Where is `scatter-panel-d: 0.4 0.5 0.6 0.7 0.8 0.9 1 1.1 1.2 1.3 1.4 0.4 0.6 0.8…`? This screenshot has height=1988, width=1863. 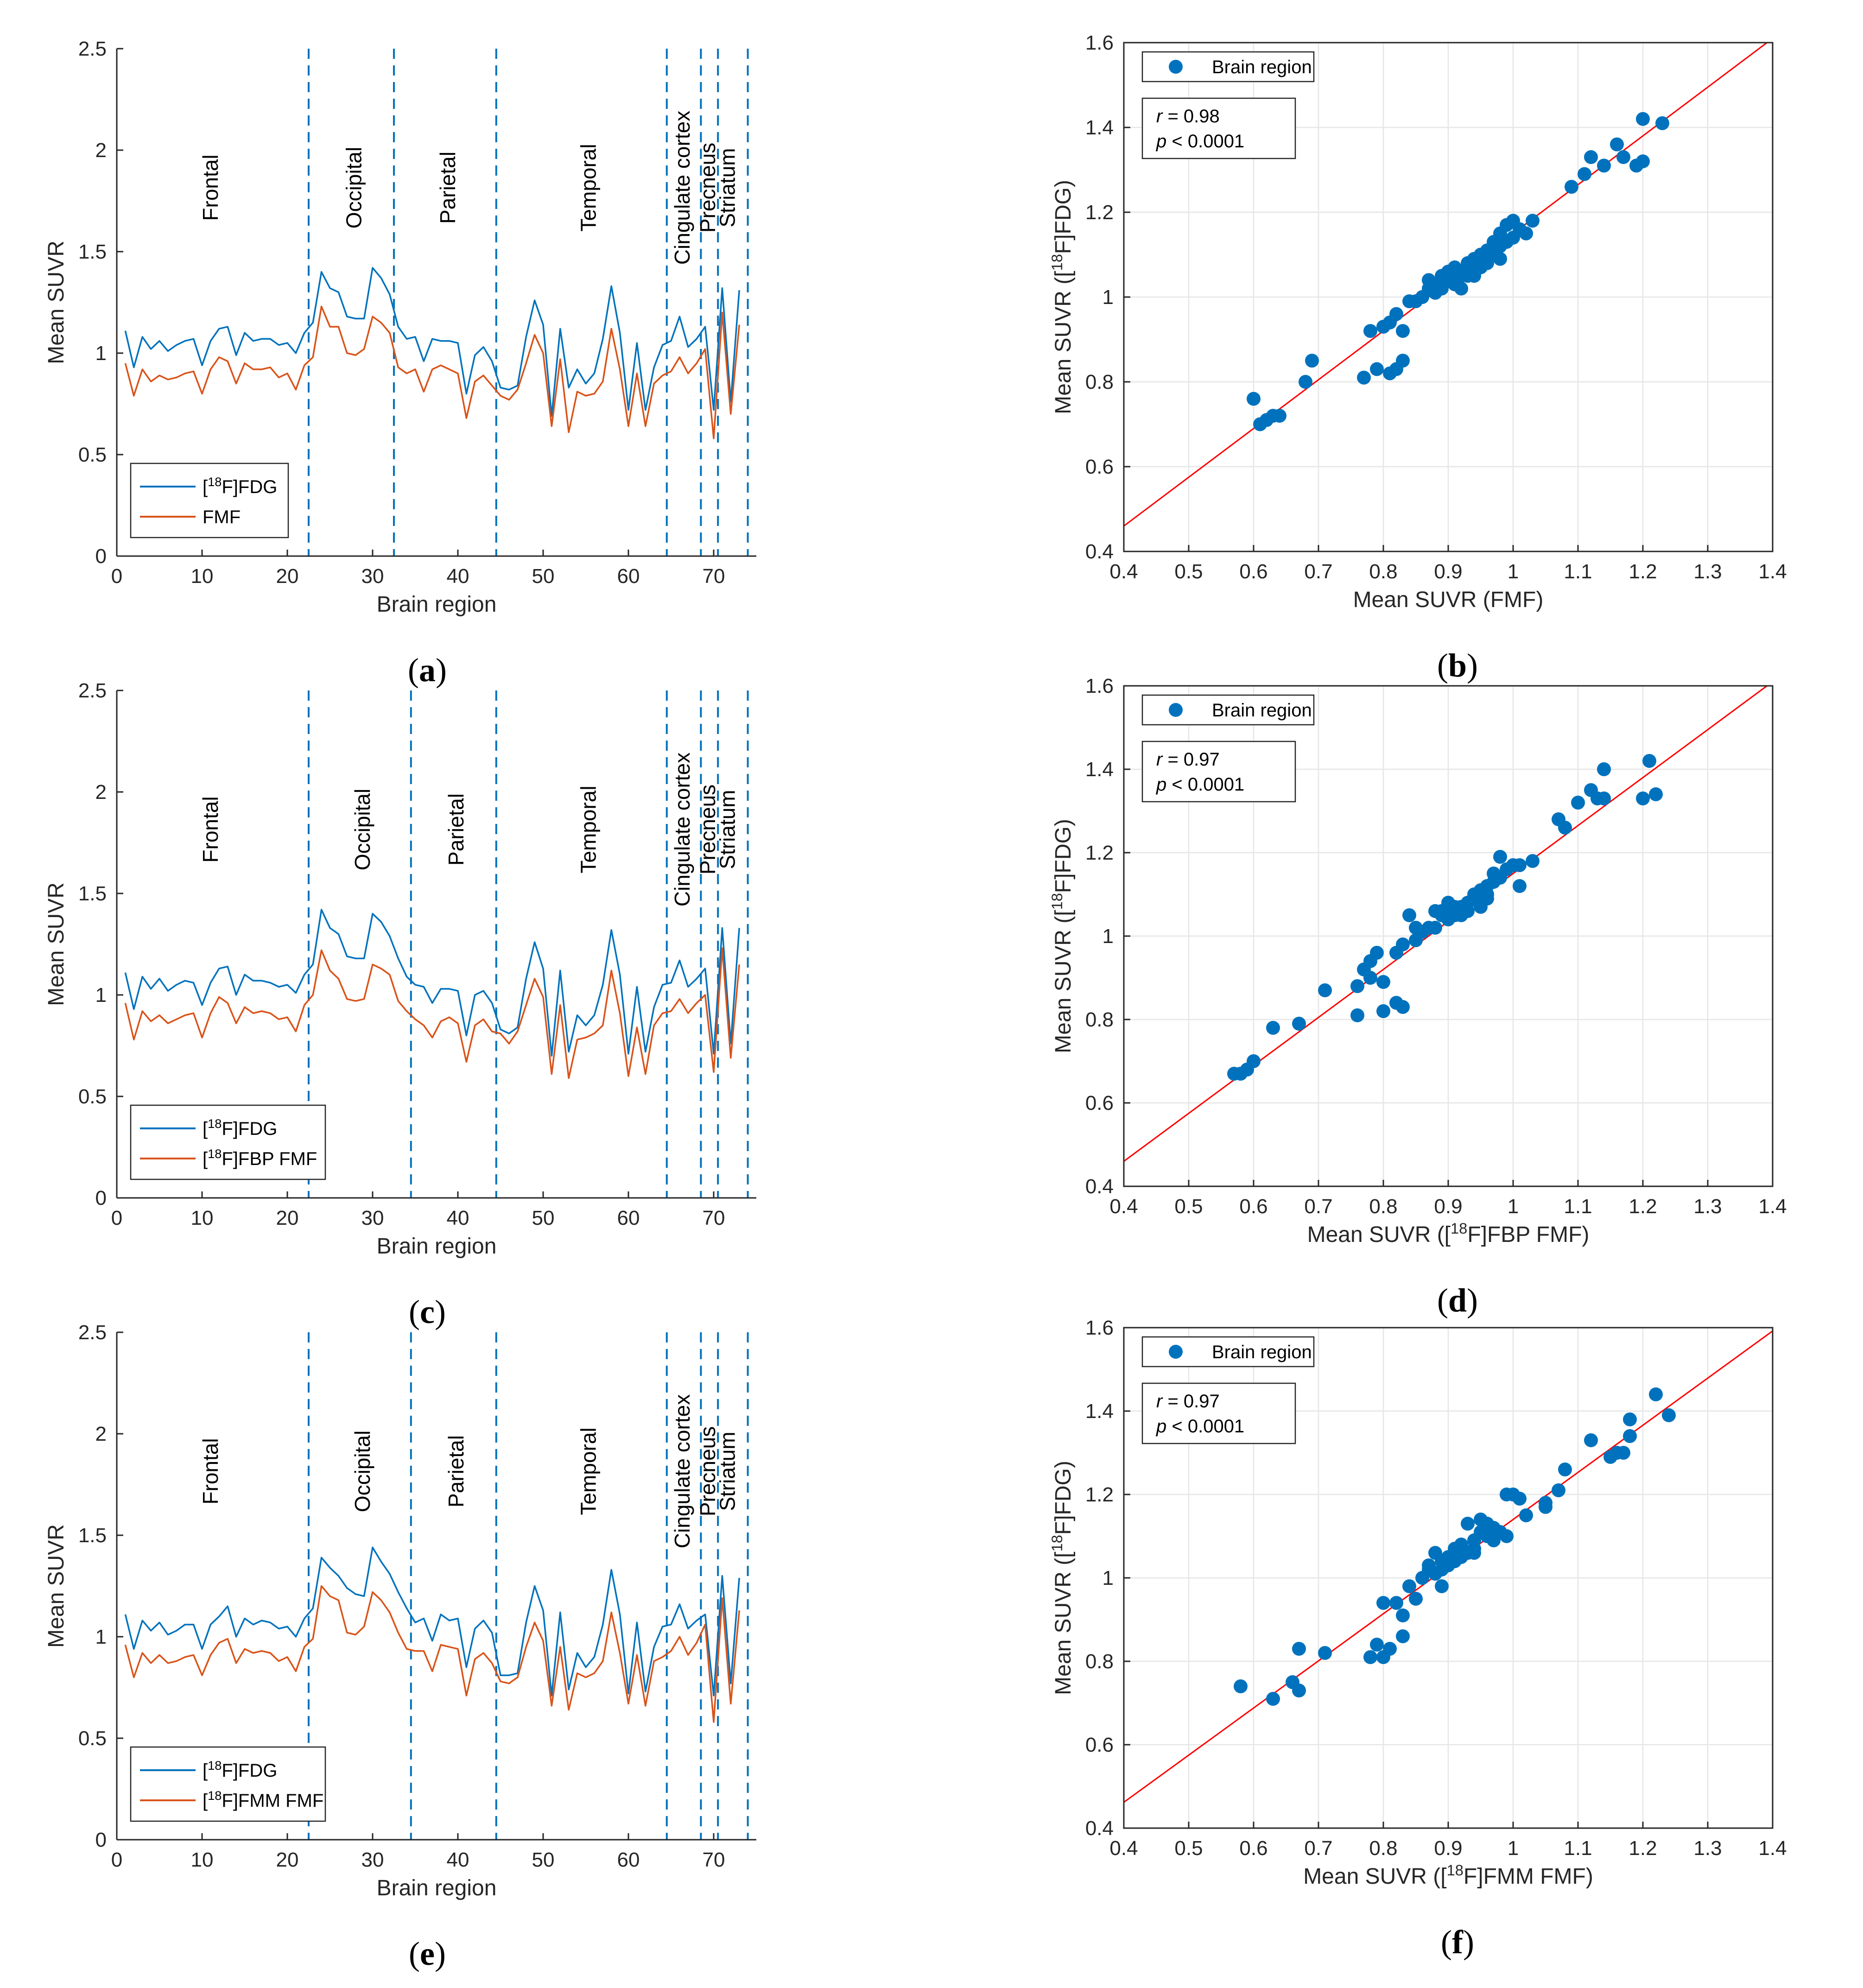 scatter-panel-d: 0.4 0.5 0.6 0.7 0.8 0.9 1 1.1 1.2 1.3 1.4 0.4 0.6 0.8… is located at coordinates (1417, 961).